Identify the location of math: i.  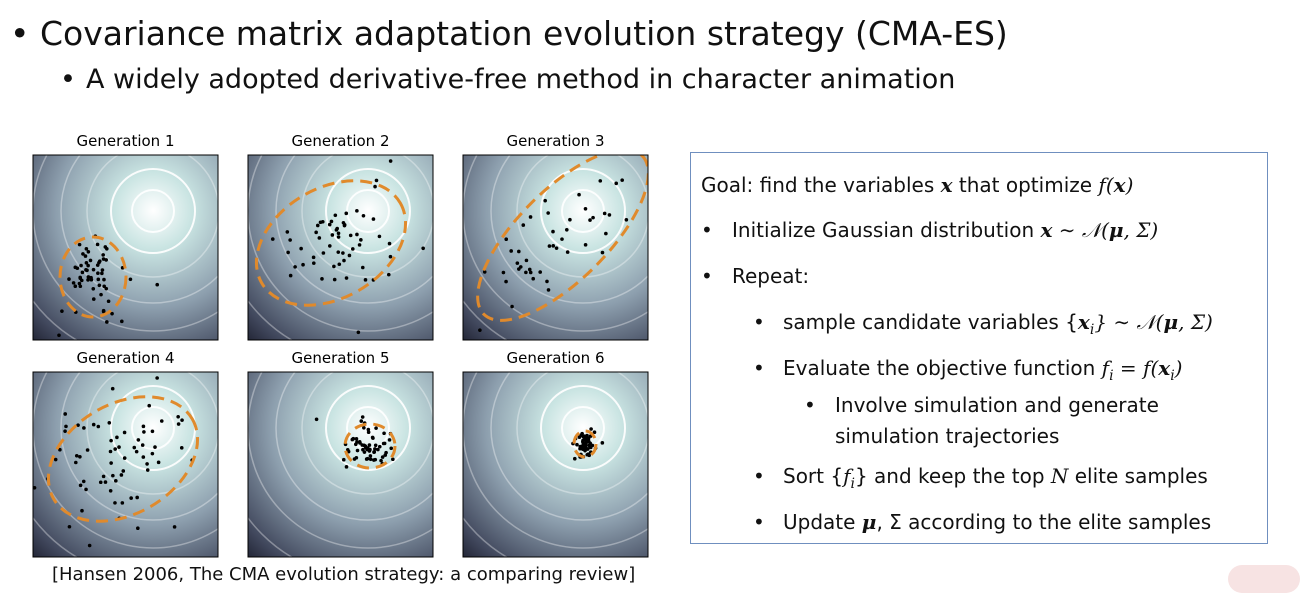
(1111, 376).